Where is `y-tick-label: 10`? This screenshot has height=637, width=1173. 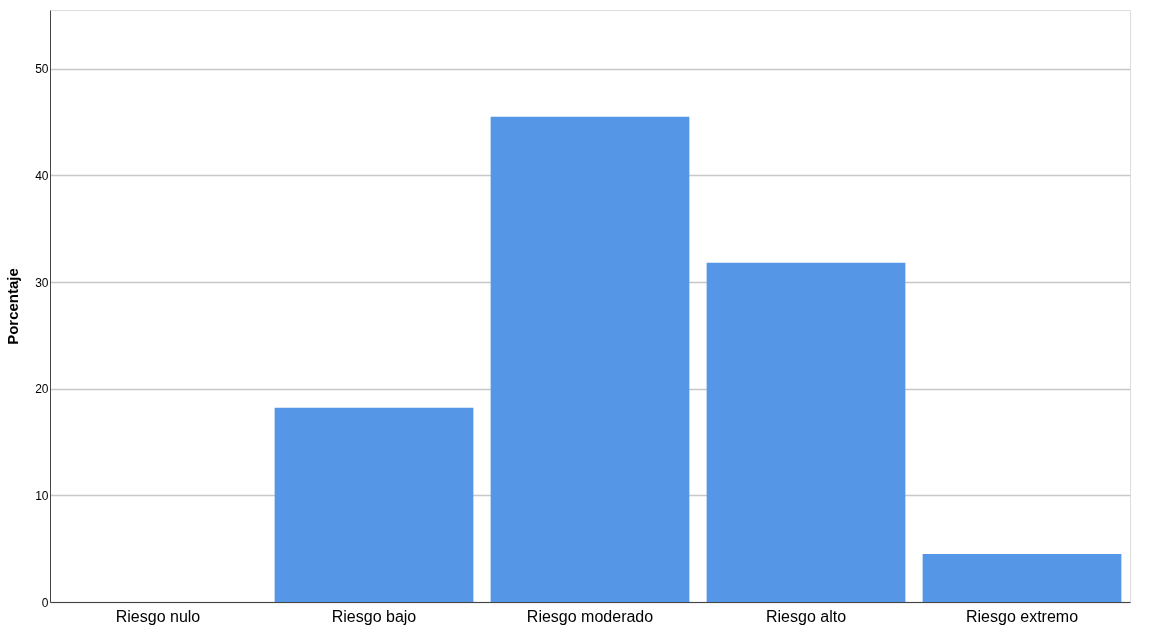 y-tick-label: 10 is located at coordinates (42, 495).